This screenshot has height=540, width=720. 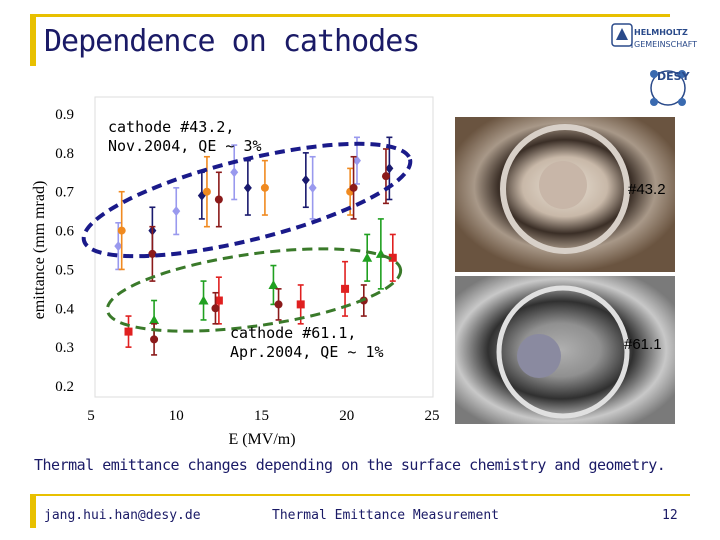 I want to click on cathode2-line1: cathode #61.1,, so click(x=293, y=333).